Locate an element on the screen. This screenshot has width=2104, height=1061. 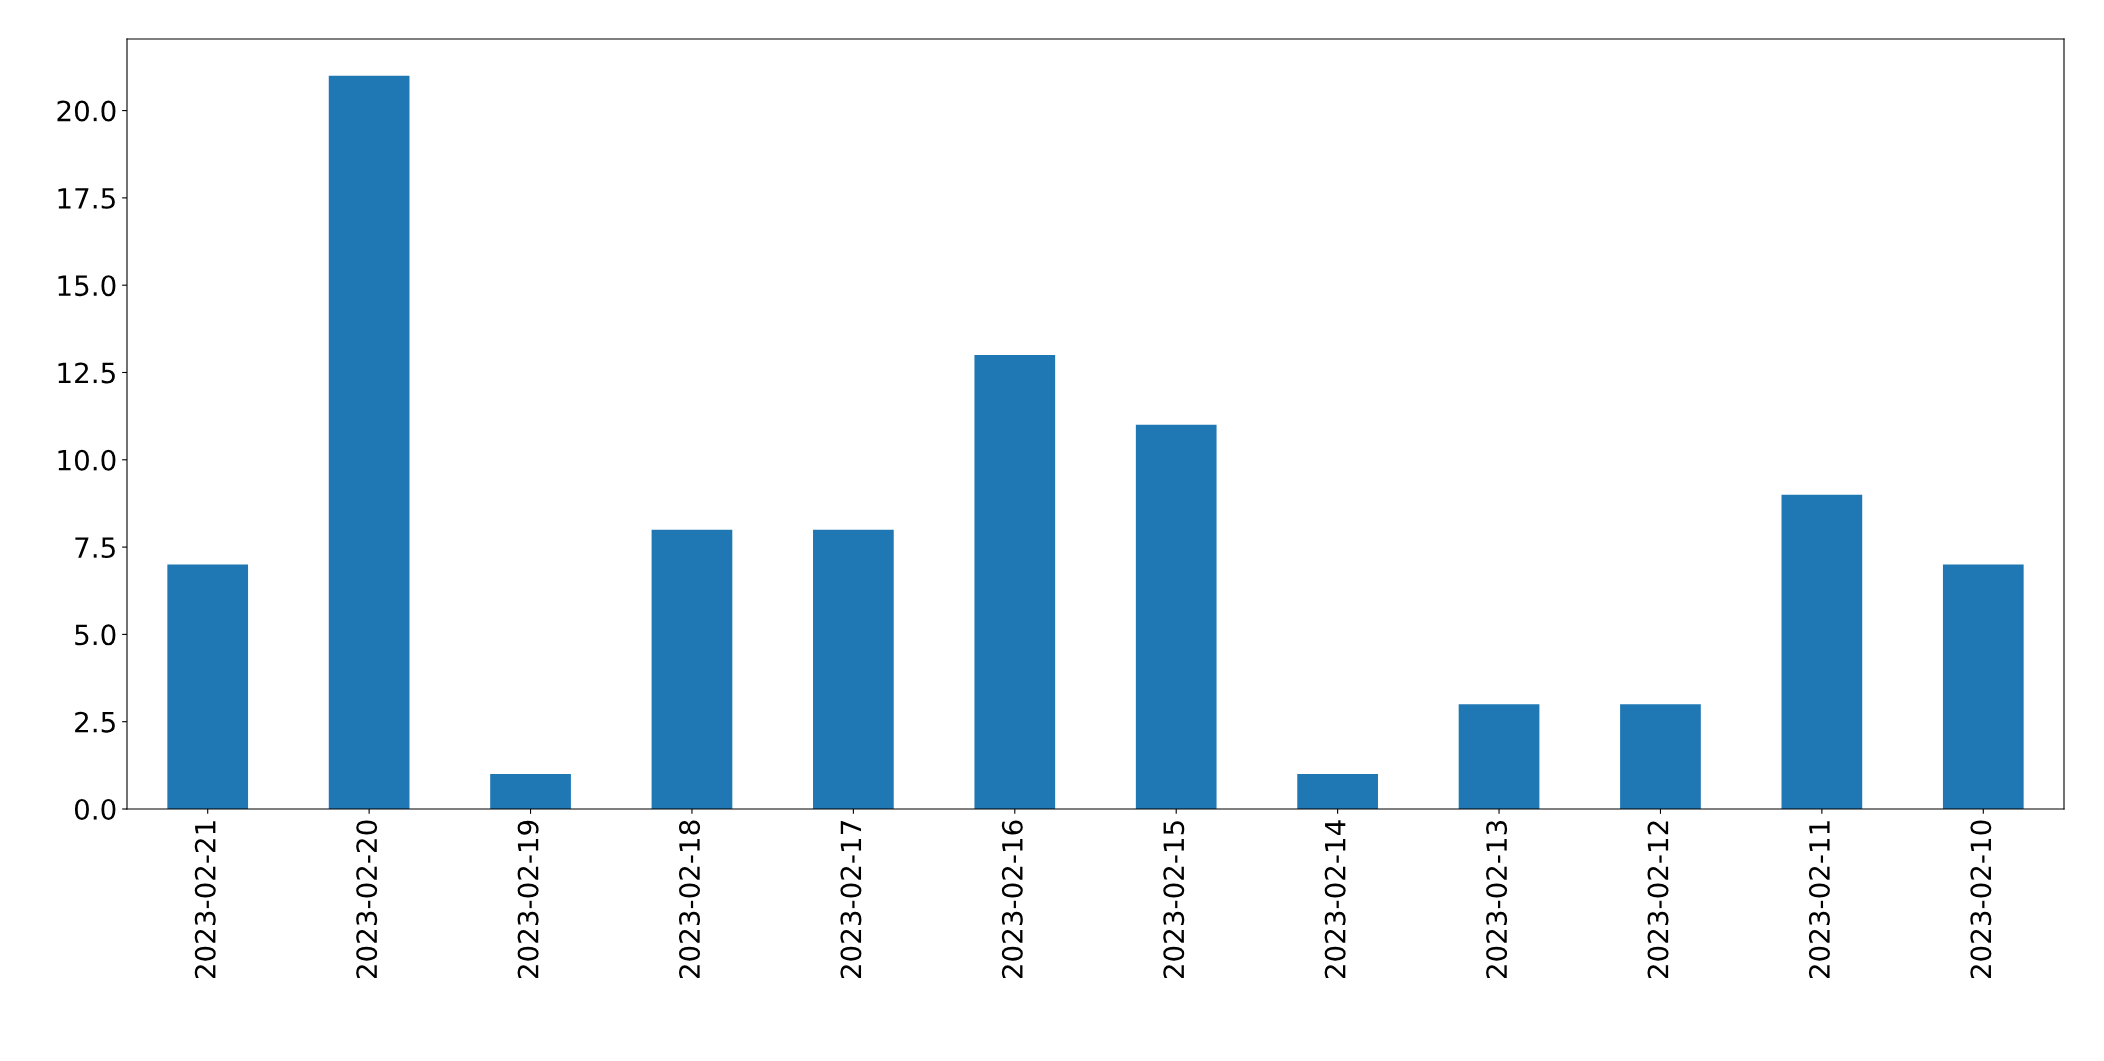
x-tick-label: 2023-02-20 is located at coordinates (367, 899).